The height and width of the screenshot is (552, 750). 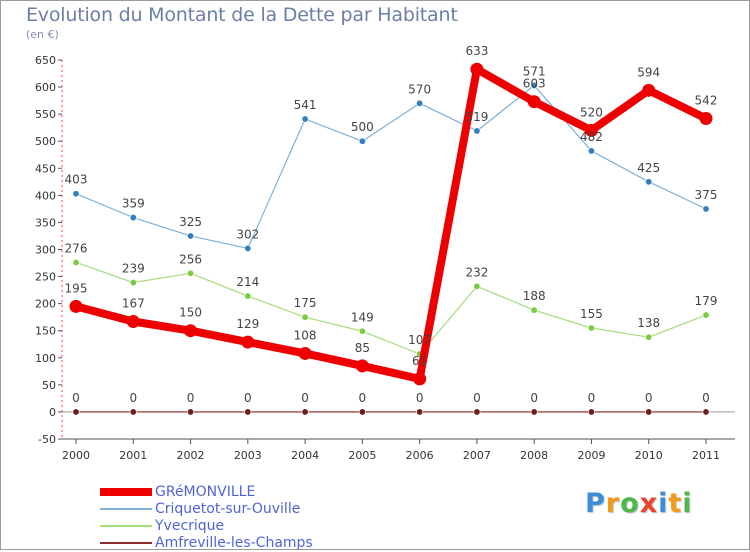 What do you see at coordinates (648, 168) in the screenshot?
I see `data-label: 425` at bounding box center [648, 168].